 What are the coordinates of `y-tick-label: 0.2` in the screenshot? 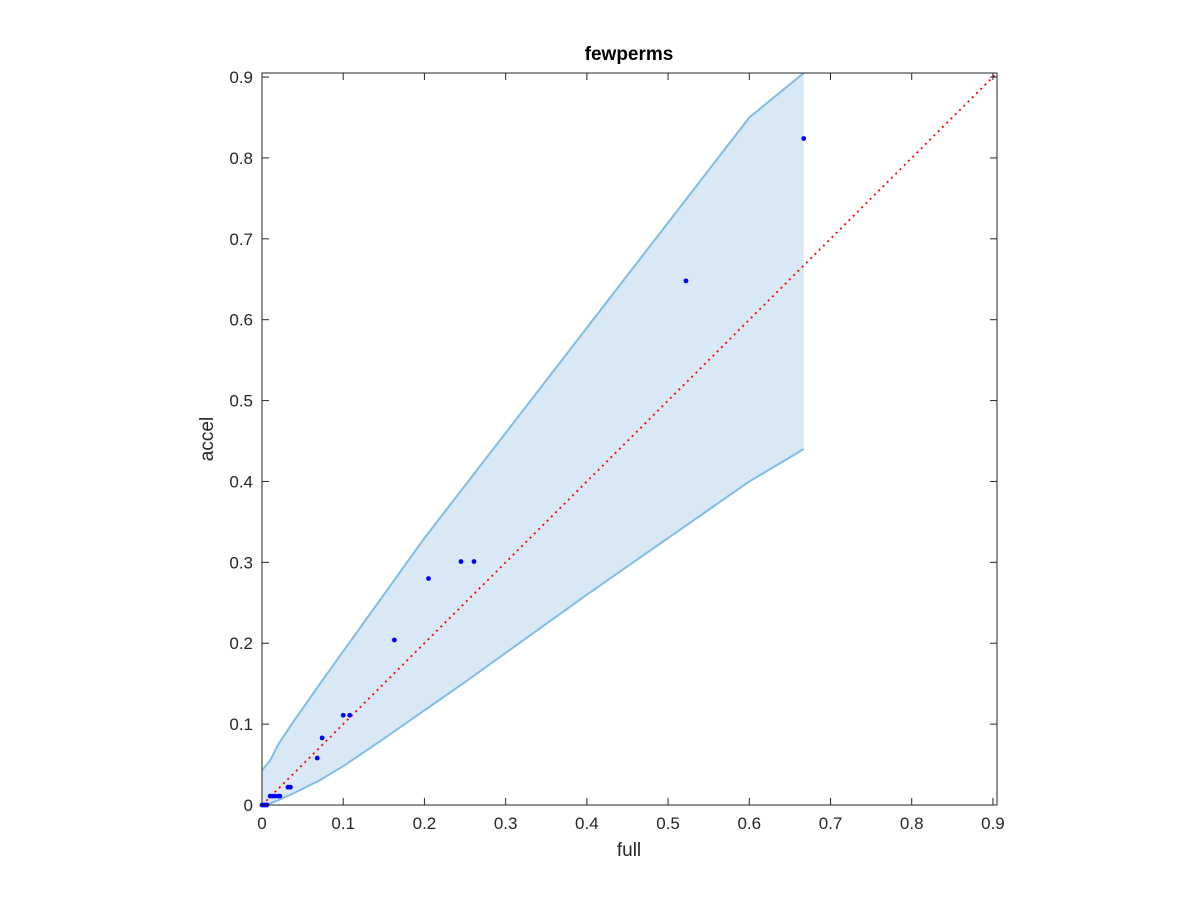 It's located at (241, 643).